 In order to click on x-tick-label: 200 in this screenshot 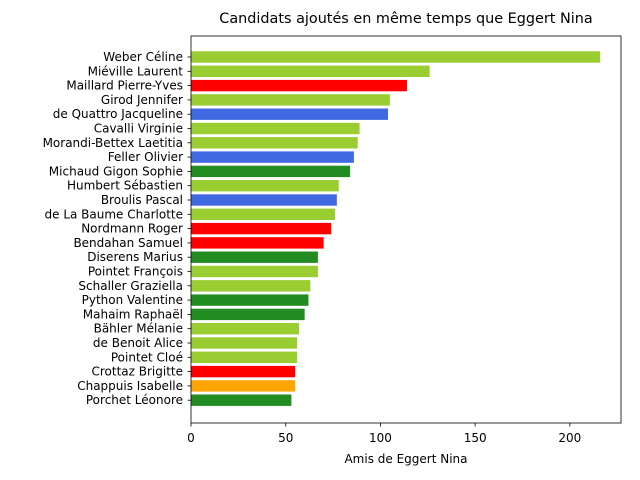, I will do `click(569, 438)`.